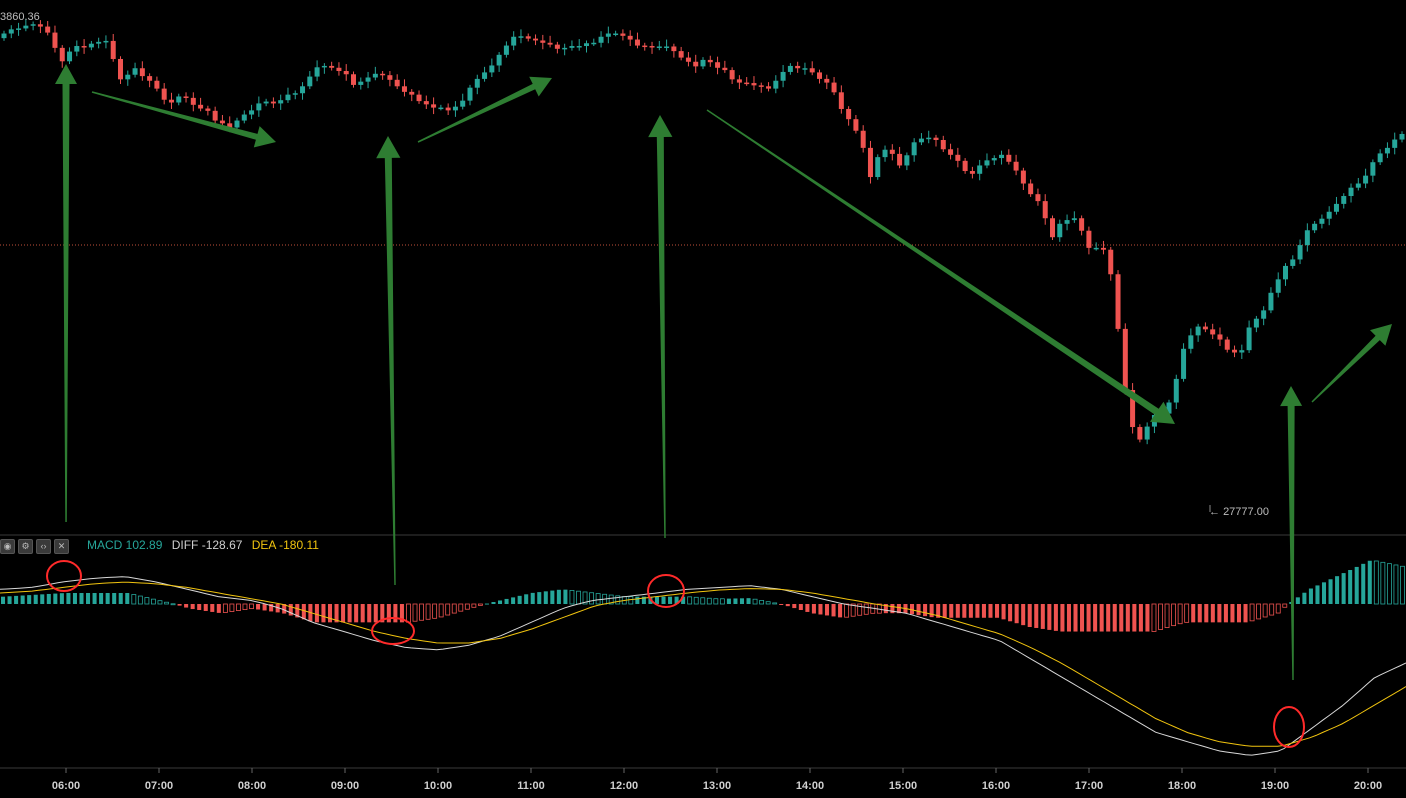  I want to click on source-icon: ‹›, so click(43, 546).